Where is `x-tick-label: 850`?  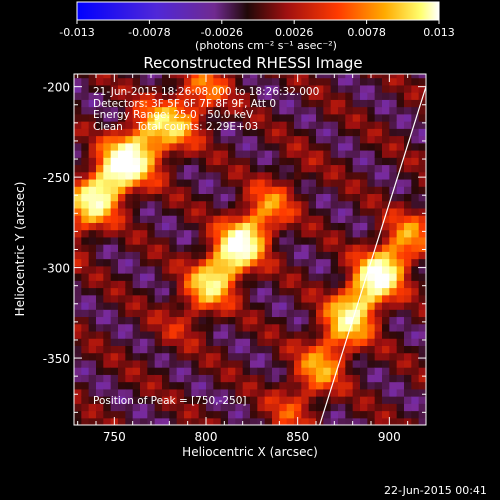
x-tick-label: 850 is located at coordinates (297, 437).